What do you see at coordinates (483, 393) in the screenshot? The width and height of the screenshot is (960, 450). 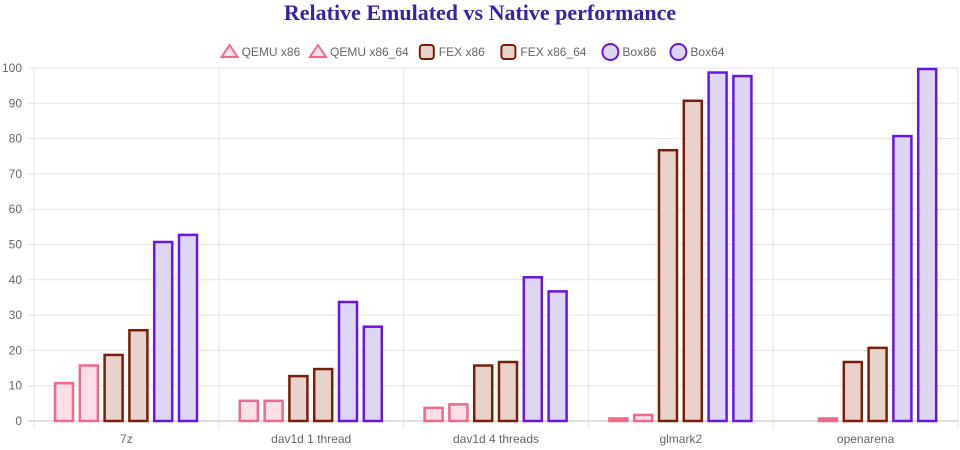 I see `bar-fex-x86-dav1d-4-threads` at bounding box center [483, 393].